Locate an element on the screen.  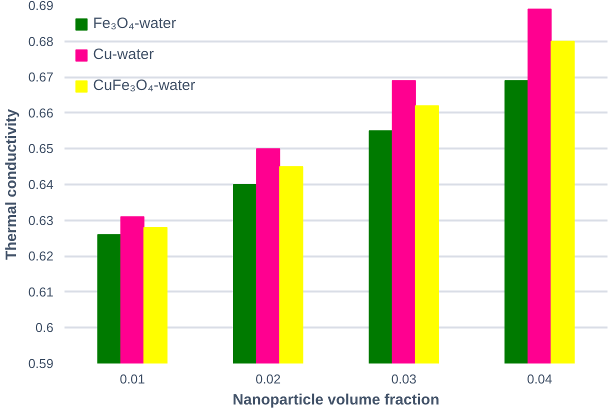
x-tick-label: 0.04 is located at coordinates (539, 379).